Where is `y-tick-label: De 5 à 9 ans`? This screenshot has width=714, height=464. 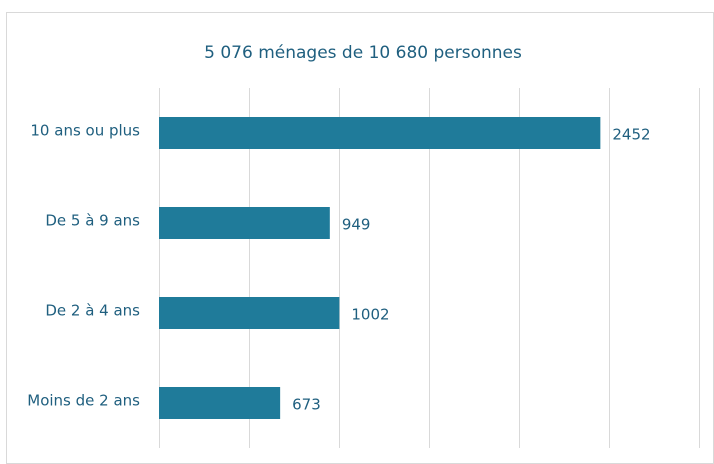 y-tick-label: De 5 à 9 ans is located at coordinates (92, 221).